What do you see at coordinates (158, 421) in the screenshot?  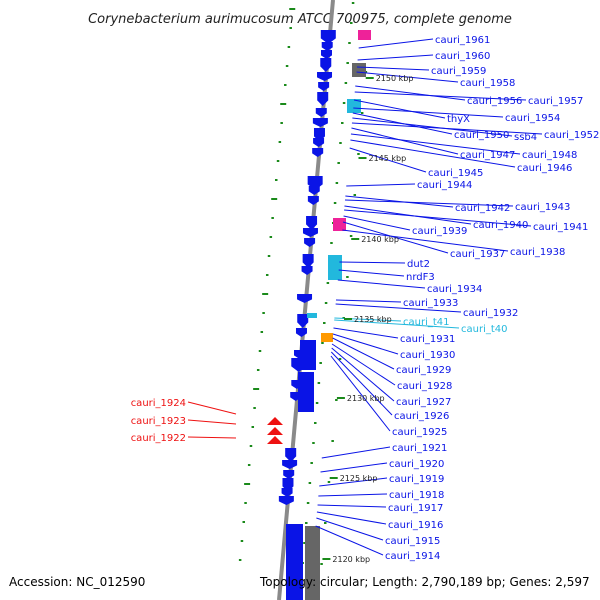 I see `gene-label: cauri_1923` at bounding box center [158, 421].